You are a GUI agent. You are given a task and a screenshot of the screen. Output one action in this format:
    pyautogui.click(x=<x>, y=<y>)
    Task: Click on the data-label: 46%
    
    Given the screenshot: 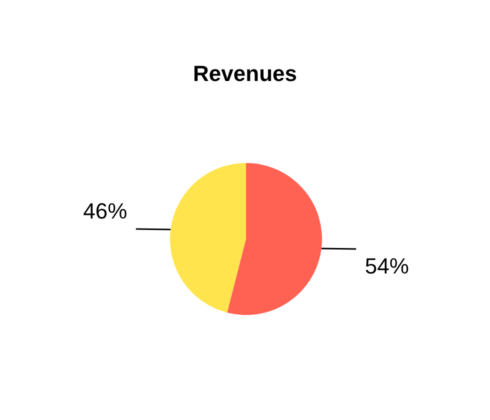 What is the action you would take?
    pyautogui.click(x=105, y=211)
    